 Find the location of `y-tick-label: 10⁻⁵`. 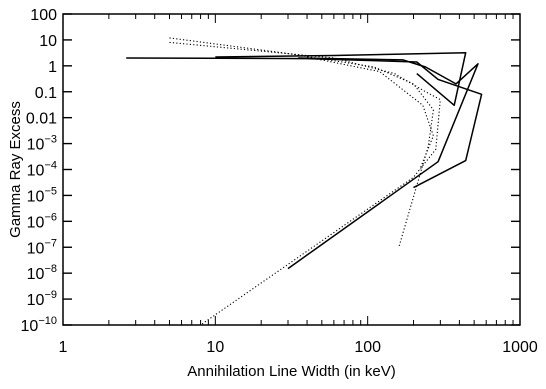

y-tick-label: 10⁻⁵ is located at coordinates (42, 195).